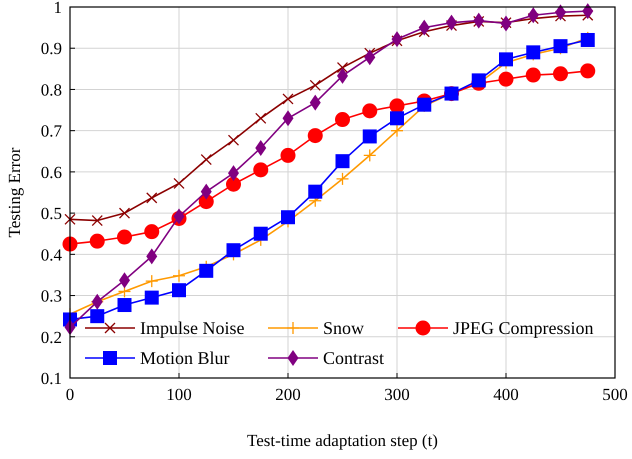  What do you see at coordinates (58, 8) in the screenshot?
I see `y-tick-label: 1` at bounding box center [58, 8].